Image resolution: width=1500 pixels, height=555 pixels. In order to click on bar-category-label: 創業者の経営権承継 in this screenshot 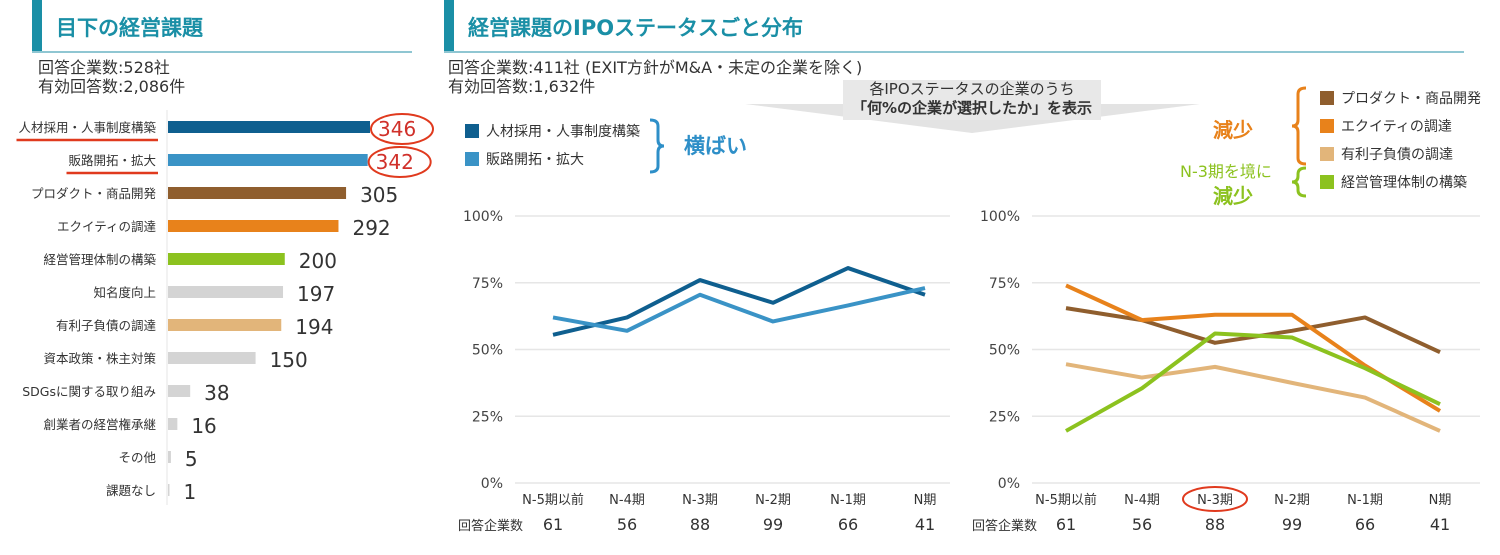, I will do `click(99, 424)`.